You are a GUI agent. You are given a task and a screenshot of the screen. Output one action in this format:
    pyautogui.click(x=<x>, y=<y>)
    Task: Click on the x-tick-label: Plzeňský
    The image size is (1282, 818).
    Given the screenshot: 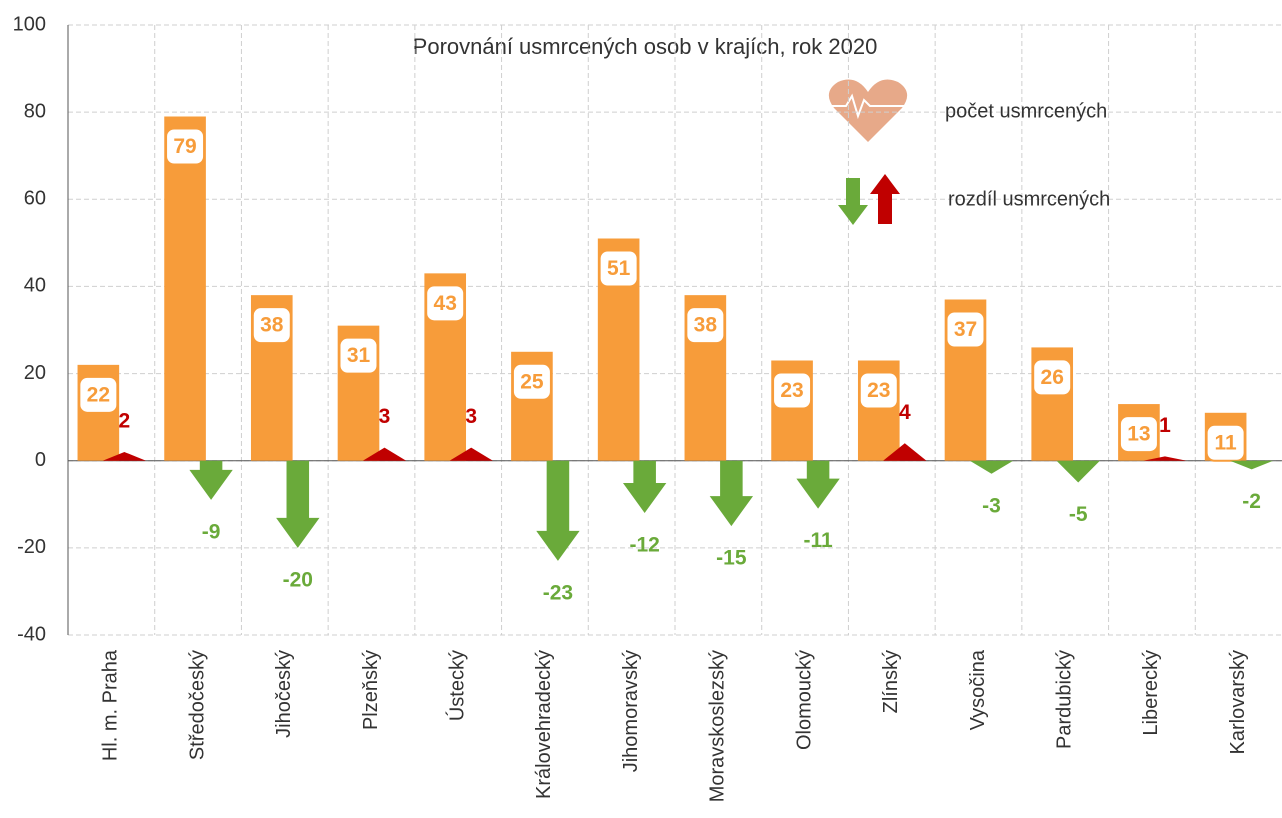 What is the action you would take?
    pyautogui.click(x=371, y=690)
    